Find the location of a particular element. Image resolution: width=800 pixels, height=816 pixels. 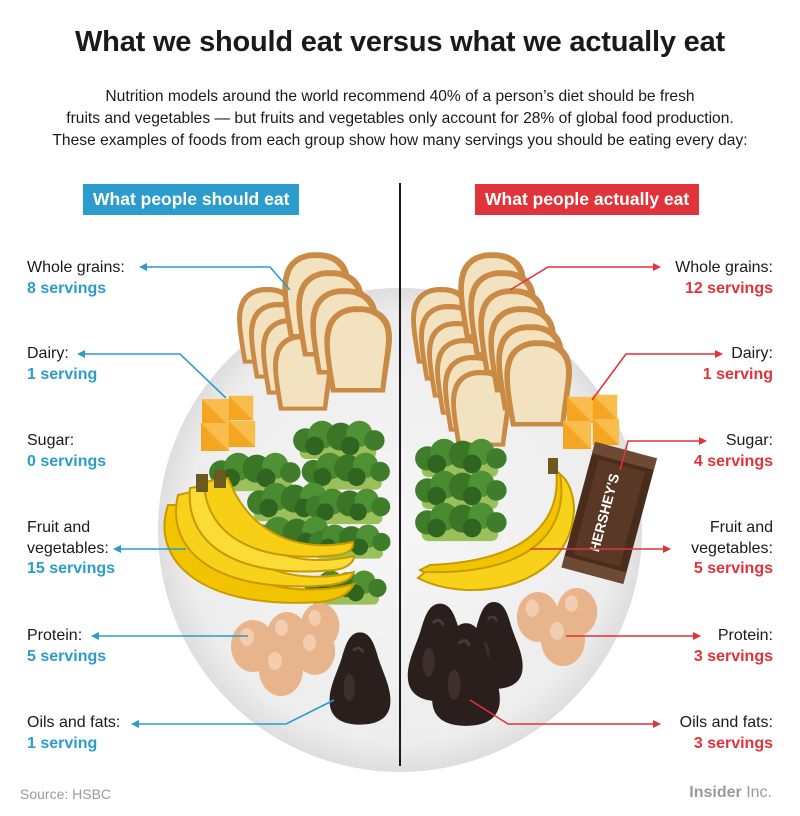

left-arrowheads is located at coordinates (112, 495).